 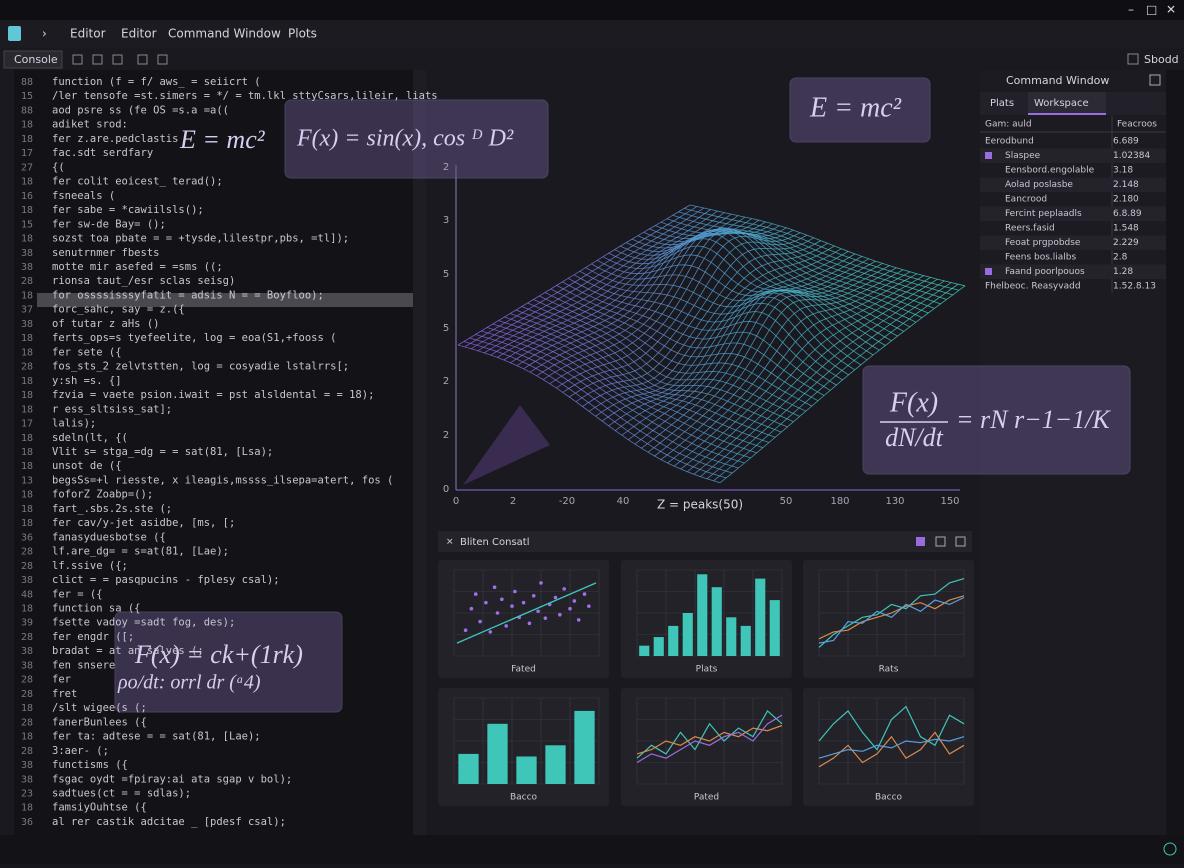 I want to click on z-tick-label: 3, so click(x=446, y=220).